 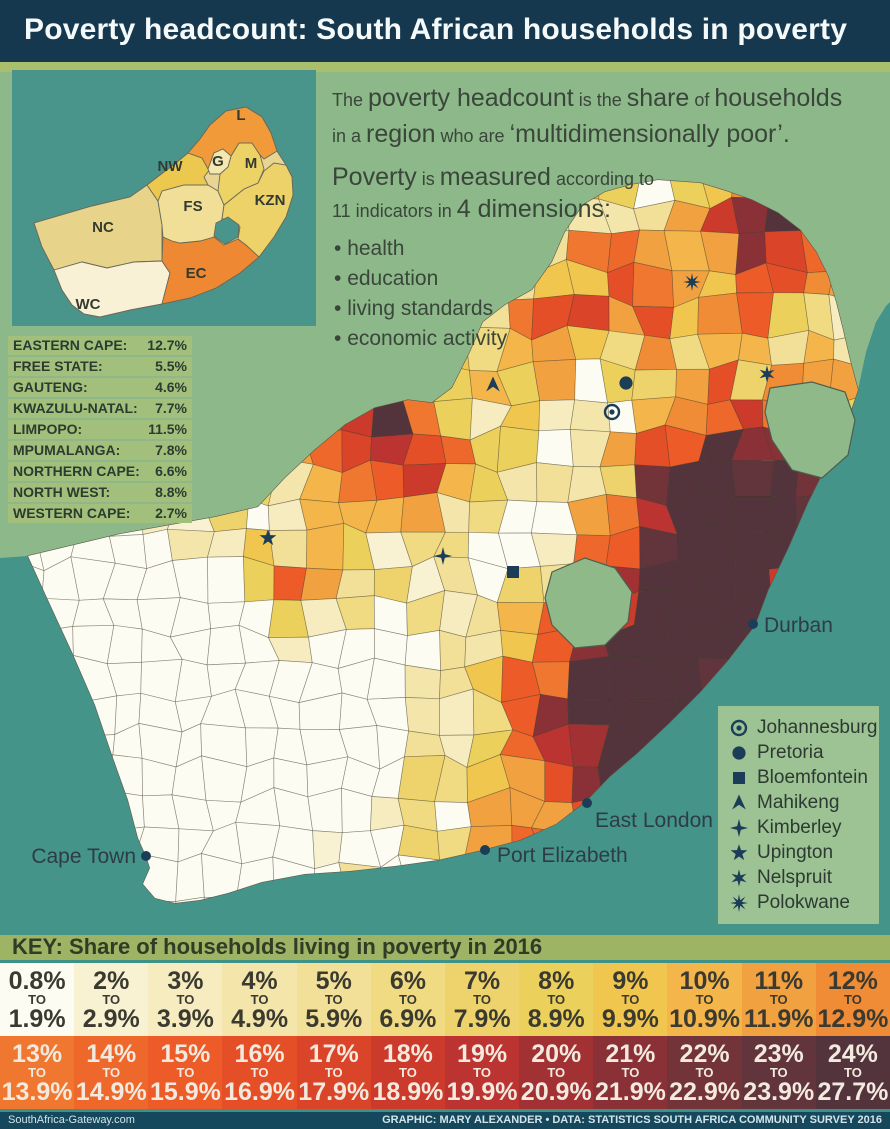 What do you see at coordinates (753, 624) in the screenshot?
I see `marker-durban` at bounding box center [753, 624].